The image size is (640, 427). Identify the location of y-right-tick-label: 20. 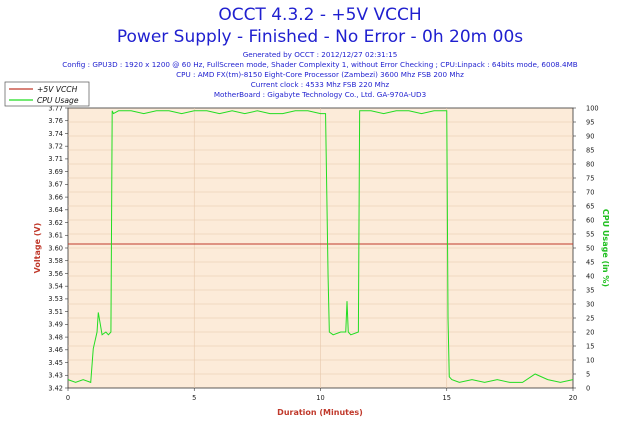
(590, 332).